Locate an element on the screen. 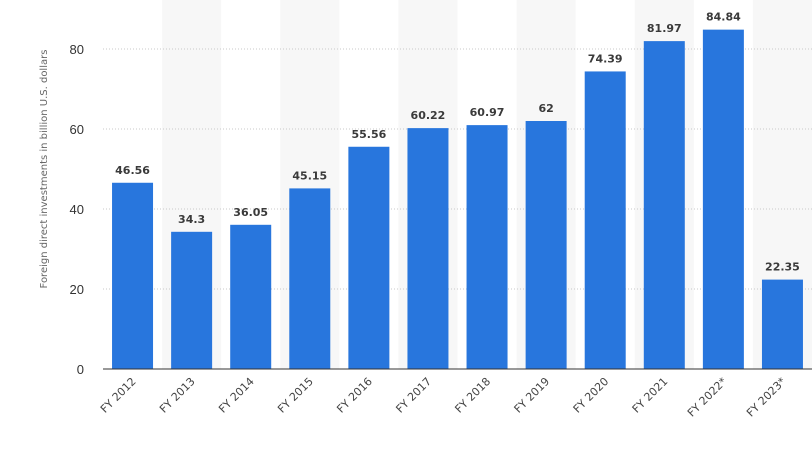  y-axis-ticks: 0 20 40 60 80 is located at coordinates (77, 209).